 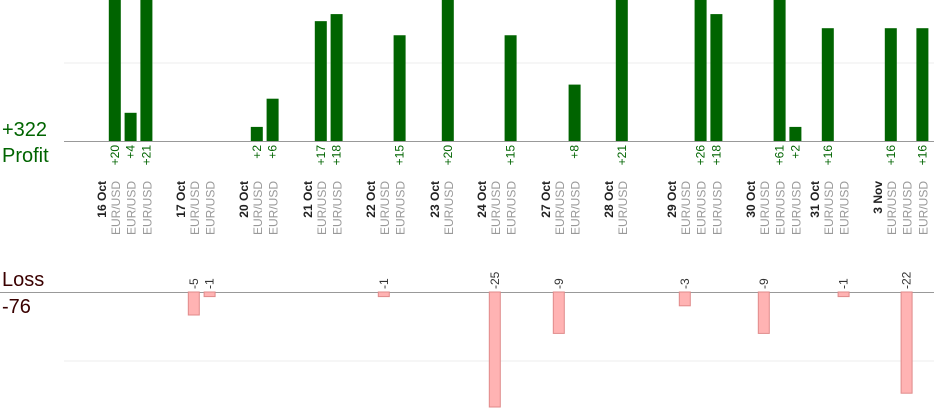 I want to click on date-tick-label: 16 Oct, so click(x=102, y=199).